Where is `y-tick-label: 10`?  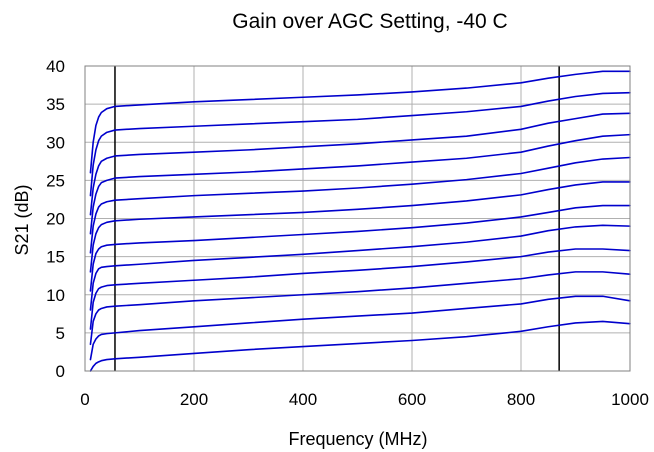
y-tick-label: 10 is located at coordinates (55, 295).